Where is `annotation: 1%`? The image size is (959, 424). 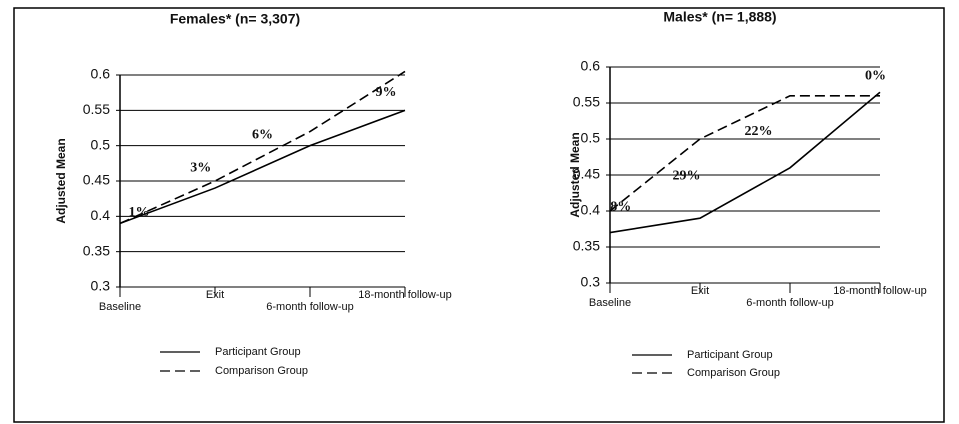
annotation: 1% is located at coordinates (139, 212).